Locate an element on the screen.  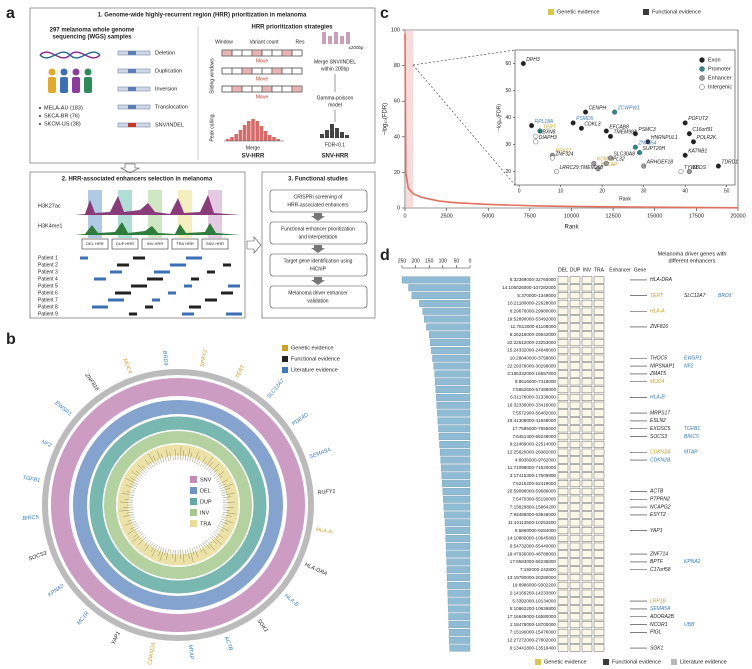
x-tick-label: 250 is located at coordinates (402, 261).